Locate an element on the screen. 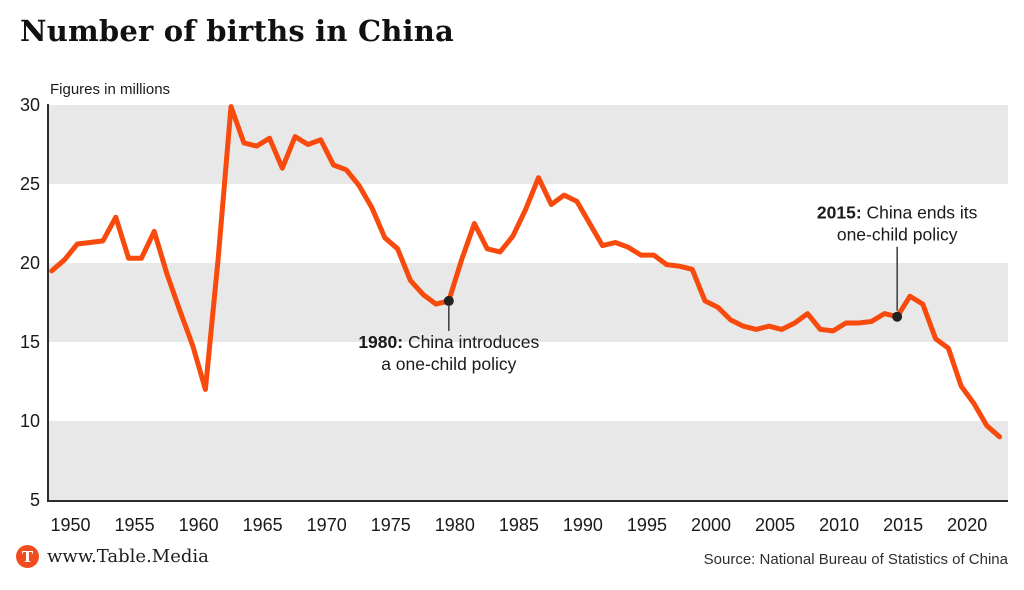  y-tick-label: 5 is located at coordinates (35, 500).